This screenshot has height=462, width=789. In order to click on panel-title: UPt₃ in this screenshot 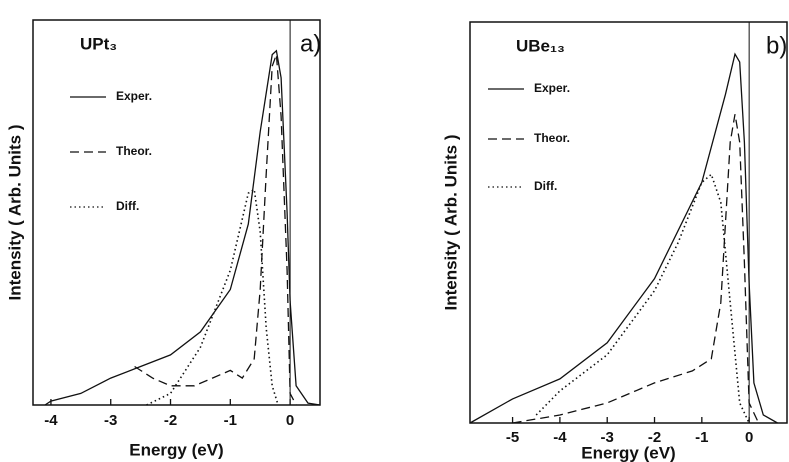, I will do `click(98, 43)`.